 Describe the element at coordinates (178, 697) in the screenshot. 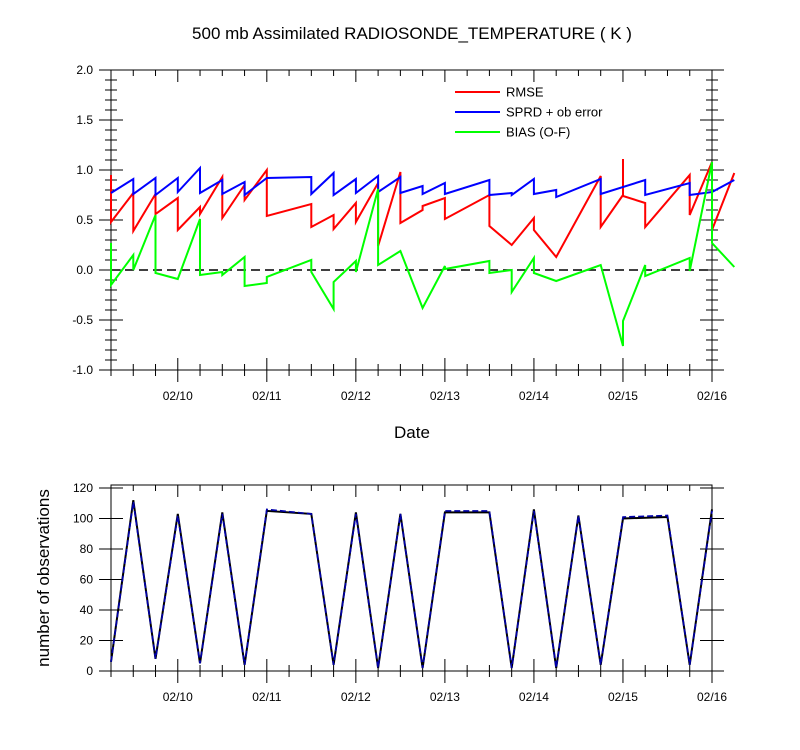

I see `bot-x-tick-label: 02/10` at that location.